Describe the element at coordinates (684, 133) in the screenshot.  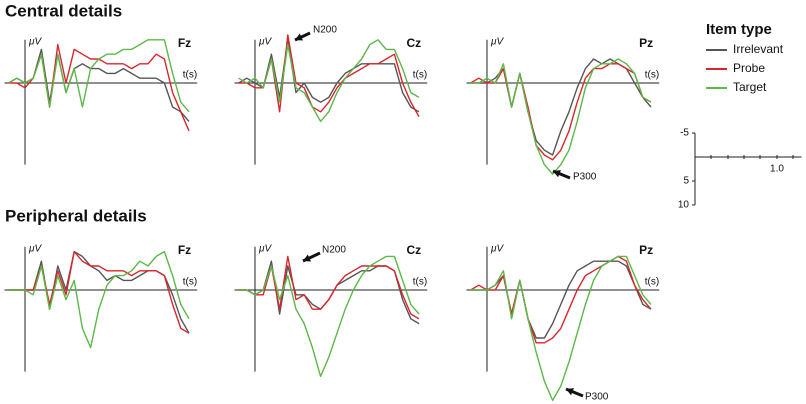
I see `scale-y-tick-label: -5` at that location.